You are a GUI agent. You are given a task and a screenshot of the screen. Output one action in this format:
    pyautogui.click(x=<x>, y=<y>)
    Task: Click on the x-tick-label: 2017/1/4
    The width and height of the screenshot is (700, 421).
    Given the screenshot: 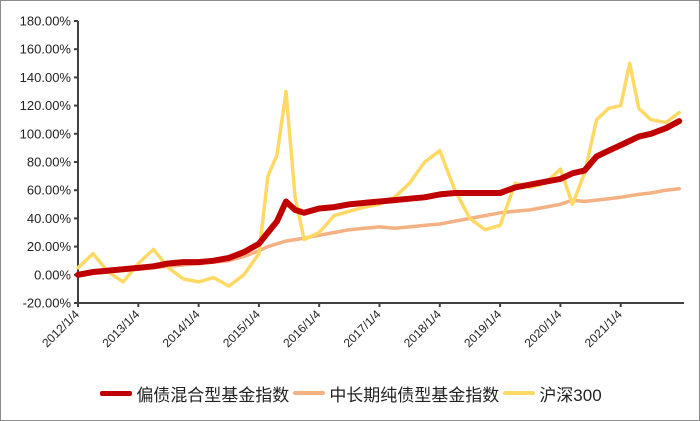 What is the action you would take?
    pyautogui.click(x=362, y=328)
    